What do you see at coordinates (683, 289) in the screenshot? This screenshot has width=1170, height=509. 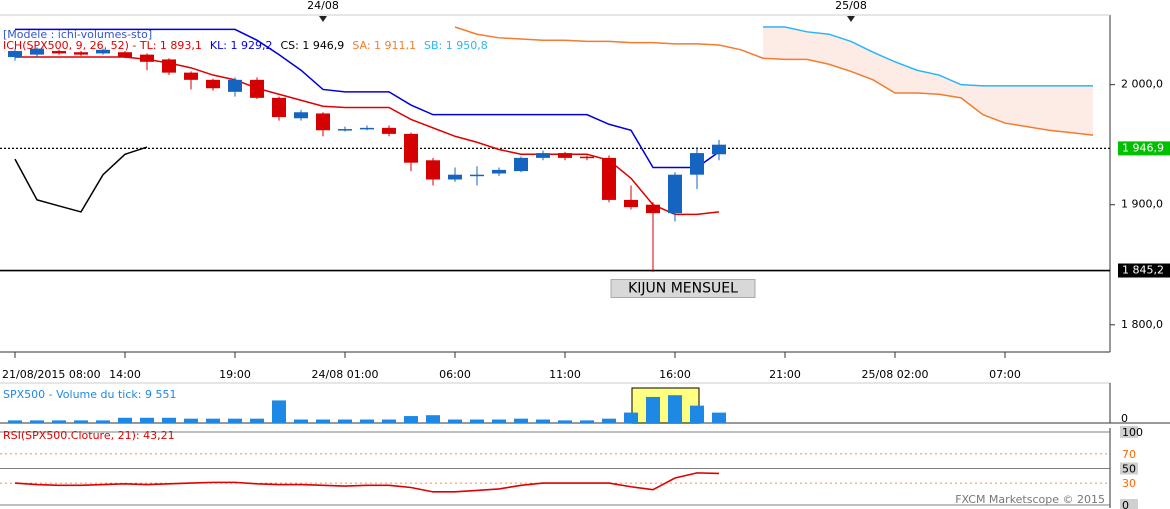 I see `annotation-box` at bounding box center [683, 289].